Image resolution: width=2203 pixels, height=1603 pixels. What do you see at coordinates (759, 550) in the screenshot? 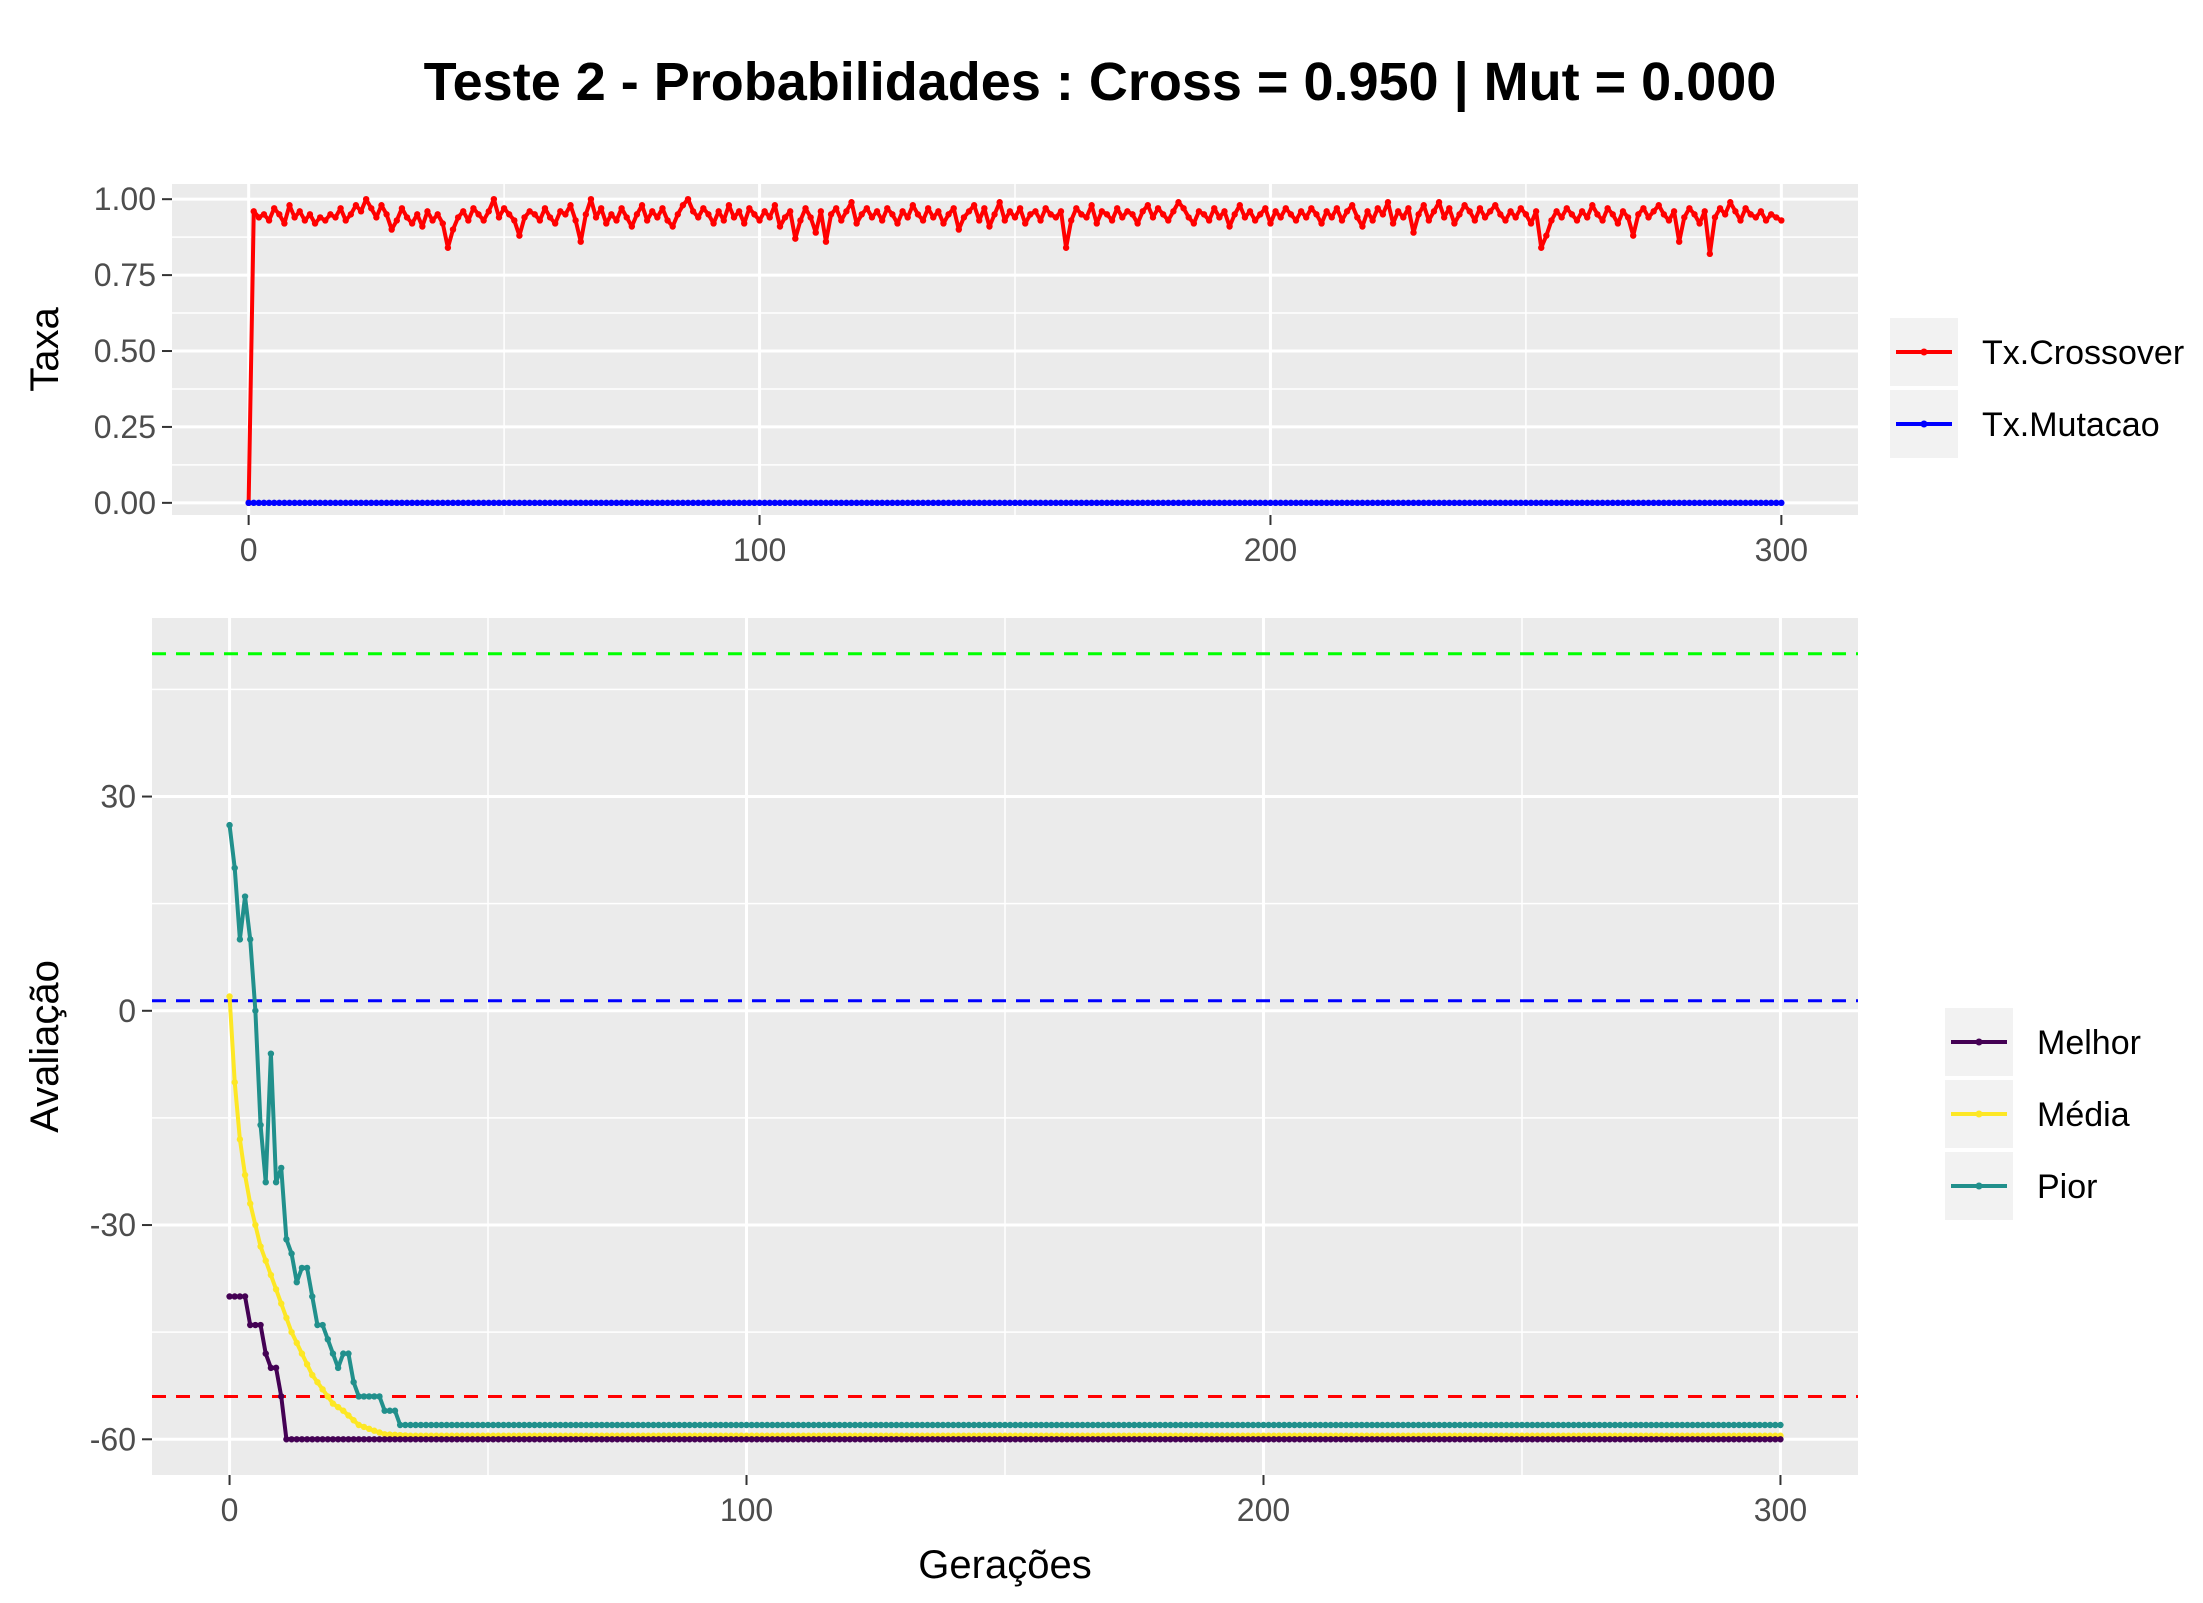
I see `x-tick-label: 100` at bounding box center [759, 550].